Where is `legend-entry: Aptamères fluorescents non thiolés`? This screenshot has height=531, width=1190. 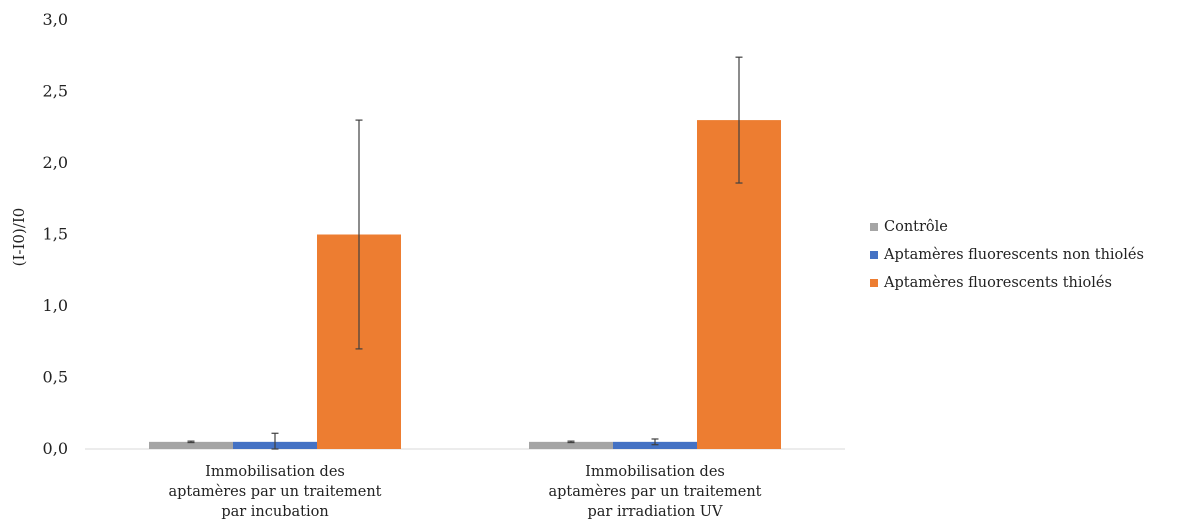
legend-entry: Aptamères fluorescents non thiolés is located at coordinates (1007, 255).